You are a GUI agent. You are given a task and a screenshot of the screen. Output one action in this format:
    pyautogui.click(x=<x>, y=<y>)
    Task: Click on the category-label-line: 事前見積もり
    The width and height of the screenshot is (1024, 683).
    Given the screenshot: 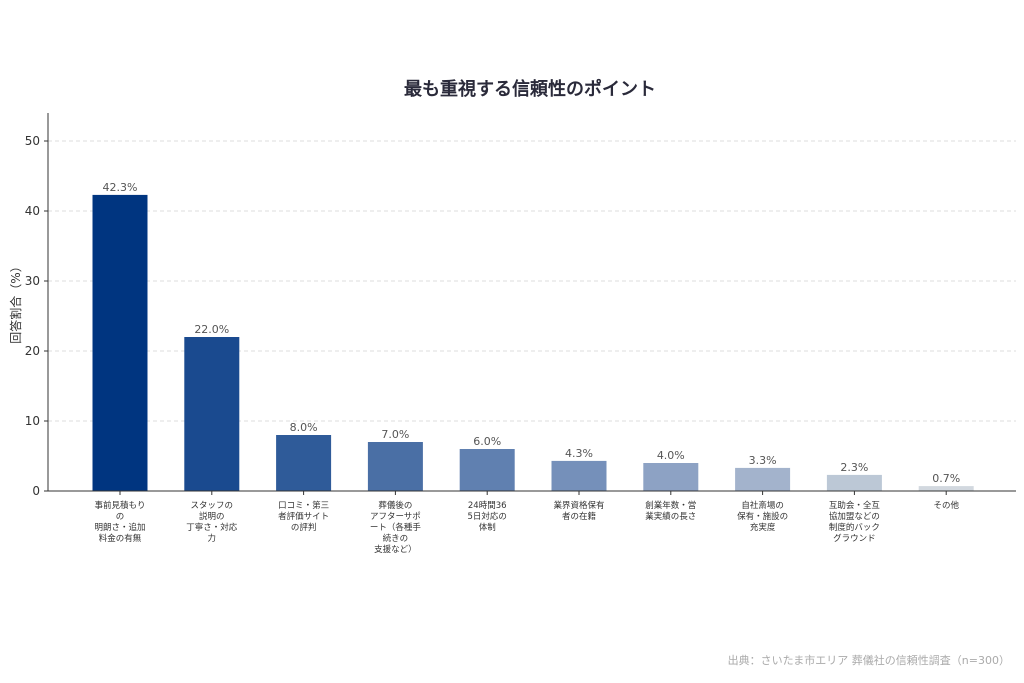 What is the action you would take?
    pyautogui.click(x=119, y=505)
    